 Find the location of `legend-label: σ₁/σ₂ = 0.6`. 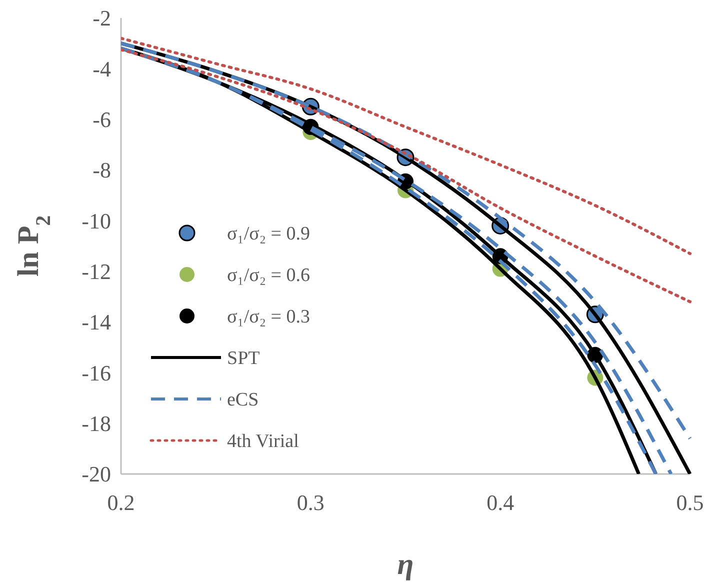

legend-label: σ₁/σ₂ = 0.6 is located at coordinates (268, 275).